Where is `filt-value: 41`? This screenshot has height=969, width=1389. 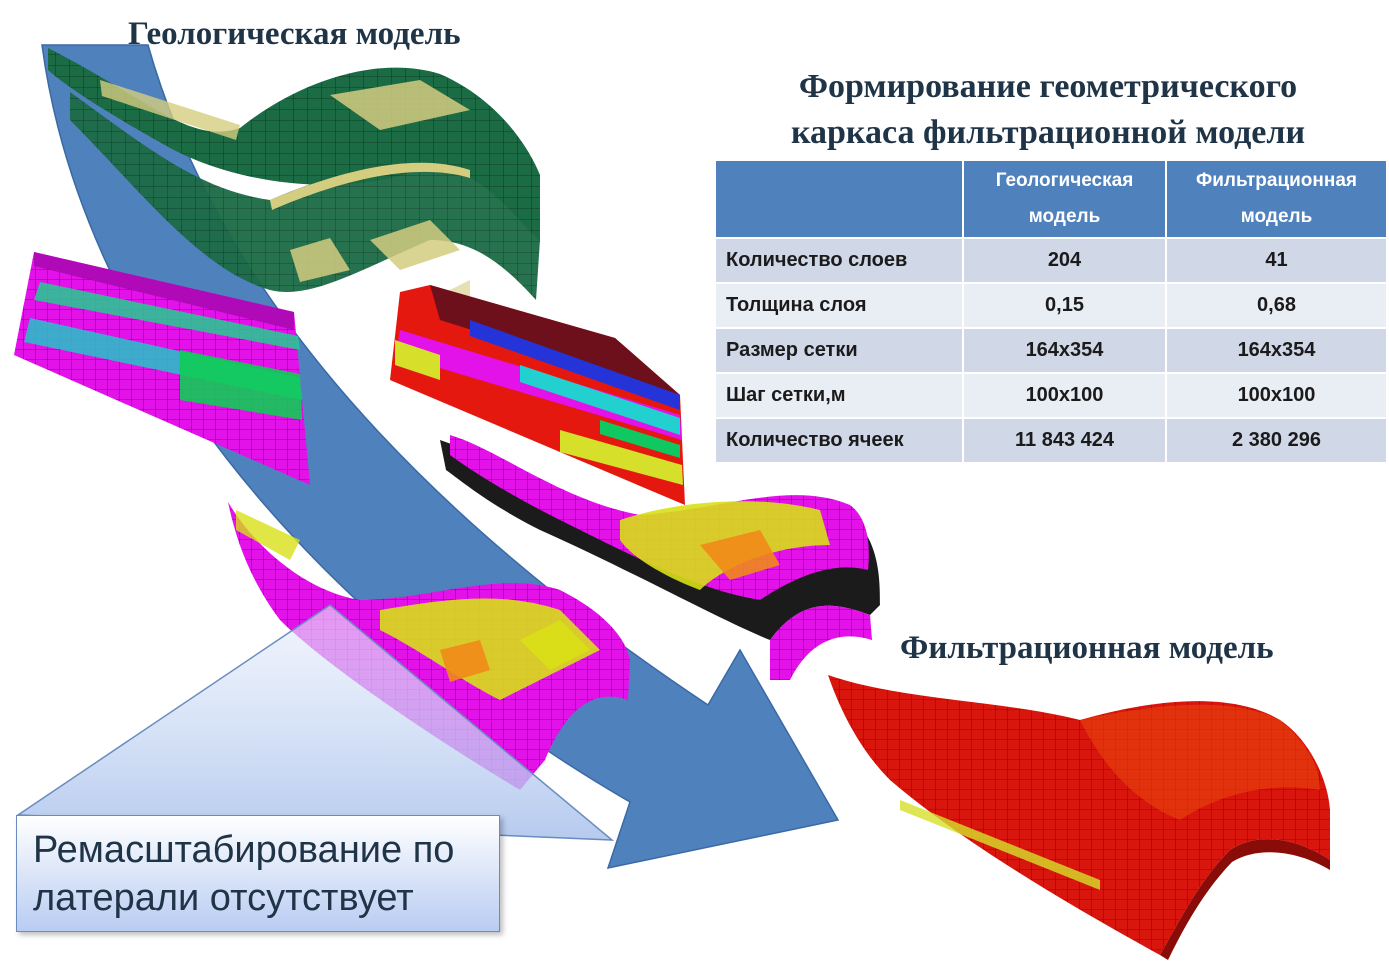 filt-value: 41 is located at coordinates (1276, 260).